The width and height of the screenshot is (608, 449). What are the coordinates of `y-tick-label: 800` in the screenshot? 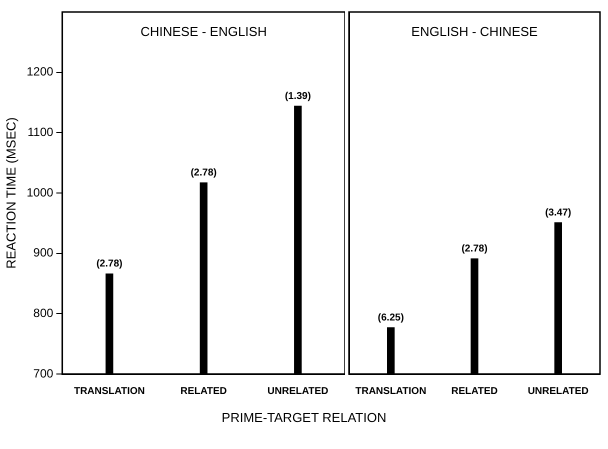 It's located at (43, 313).